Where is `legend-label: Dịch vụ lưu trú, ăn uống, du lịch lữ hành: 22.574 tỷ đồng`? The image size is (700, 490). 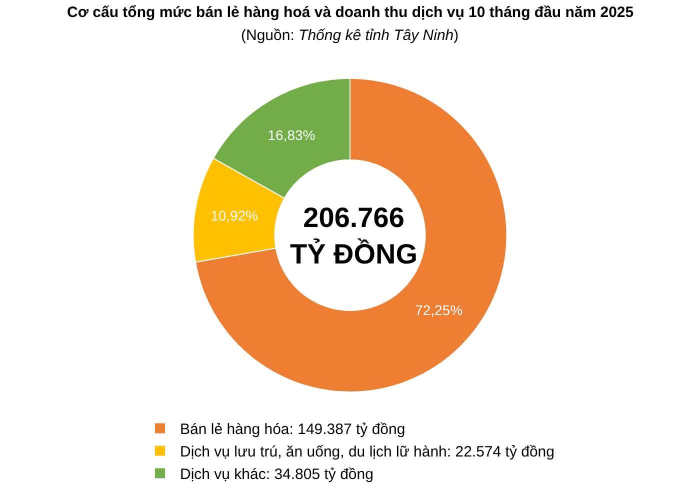 legend-label: Dịch vụ lưu trú, ăn uống, du lịch lữ hành: 22.574 tỷ đồng is located at coordinates (367, 452).